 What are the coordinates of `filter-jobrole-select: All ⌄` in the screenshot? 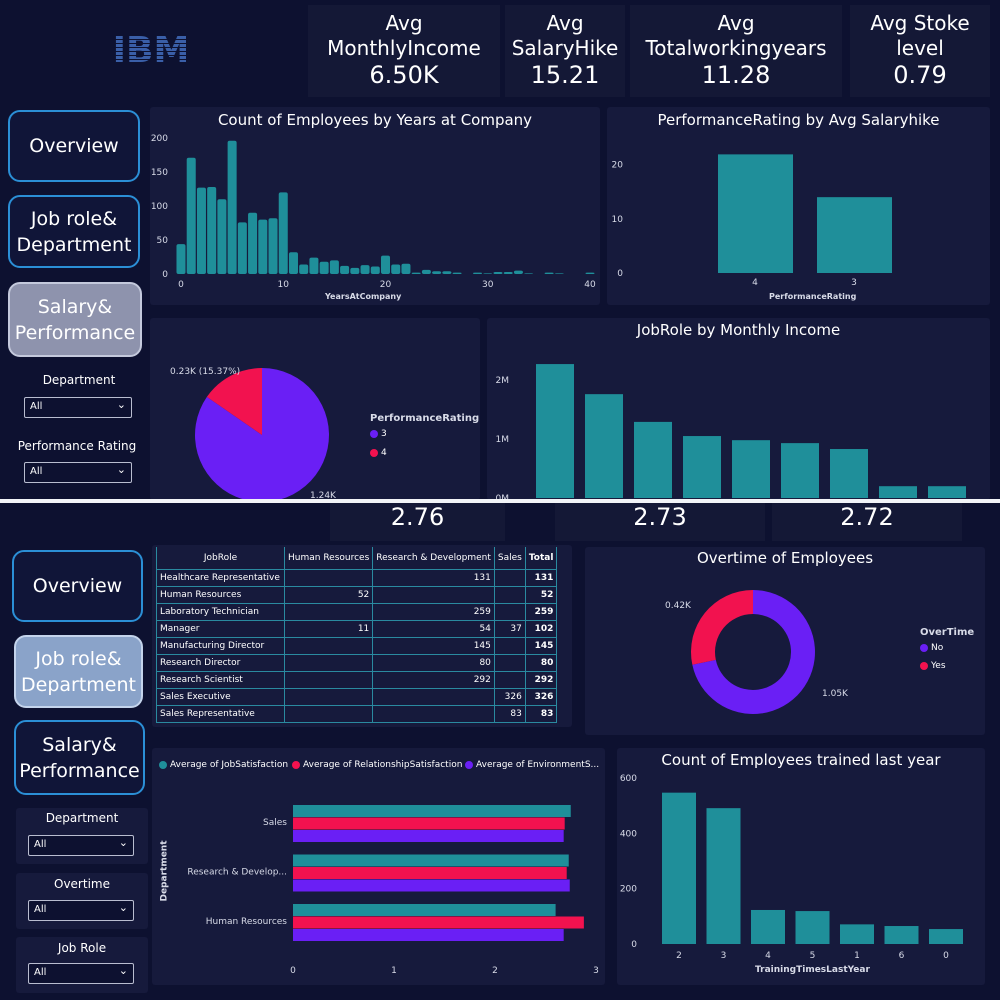 It's located at (81, 973).